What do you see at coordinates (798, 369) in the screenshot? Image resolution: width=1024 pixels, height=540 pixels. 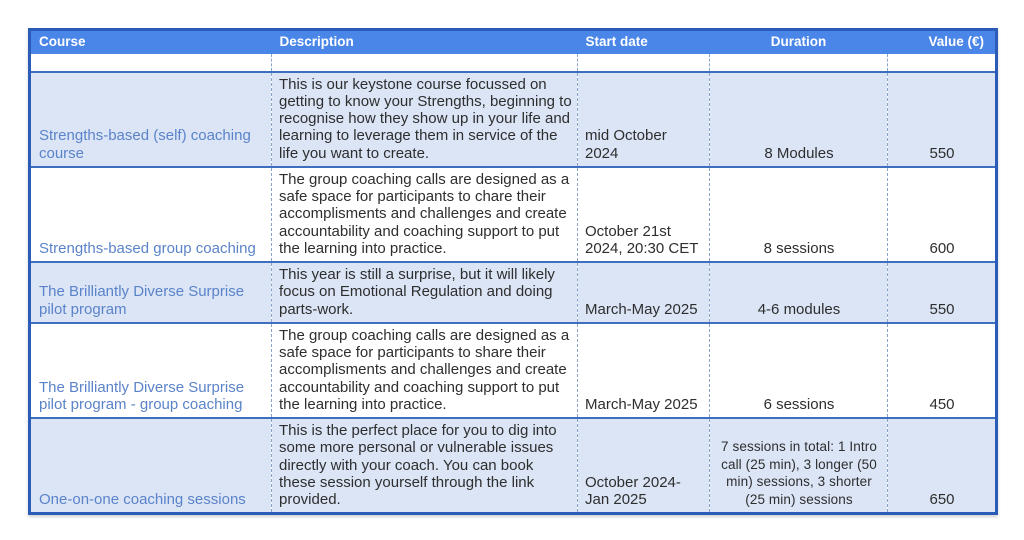 I see `course-duration: 6 sessions` at bounding box center [798, 369].